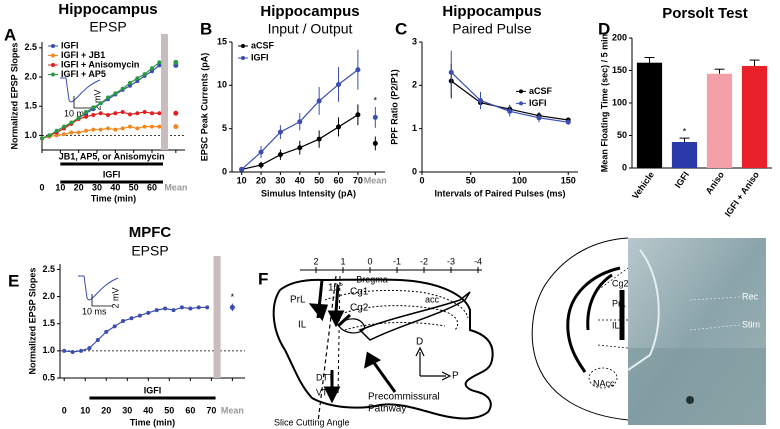 This screenshot has width=780, height=429. I want to click on significance: *, so click(685, 131).